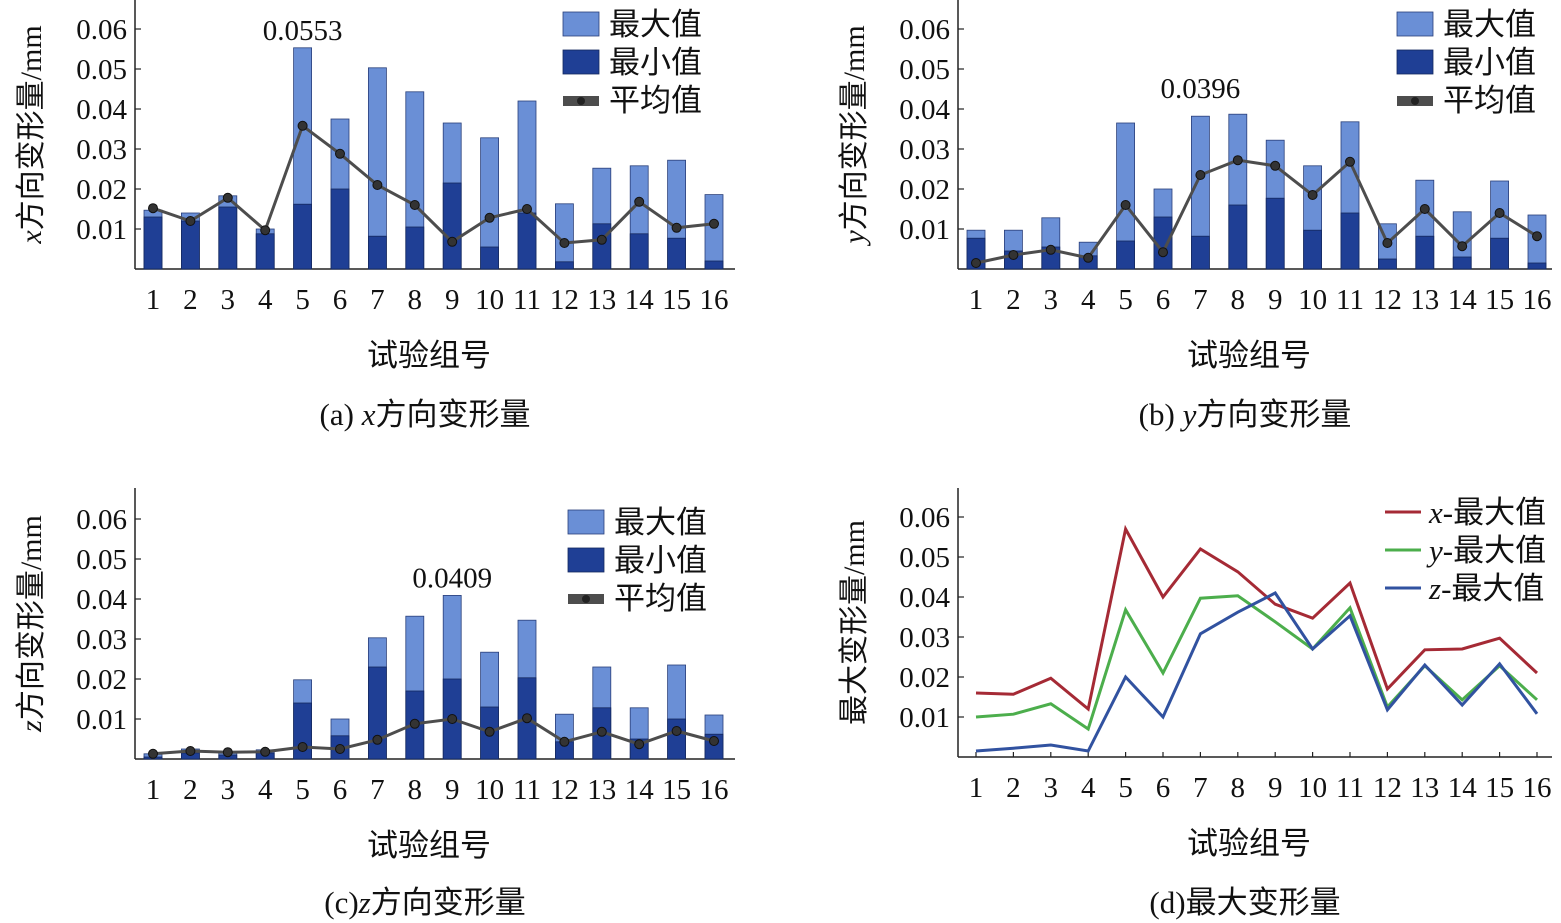 The image size is (1561, 923). What do you see at coordinates (1201, 89) in the screenshot?
I see `bar-annotation: 0.0396` at bounding box center [1201, 89].